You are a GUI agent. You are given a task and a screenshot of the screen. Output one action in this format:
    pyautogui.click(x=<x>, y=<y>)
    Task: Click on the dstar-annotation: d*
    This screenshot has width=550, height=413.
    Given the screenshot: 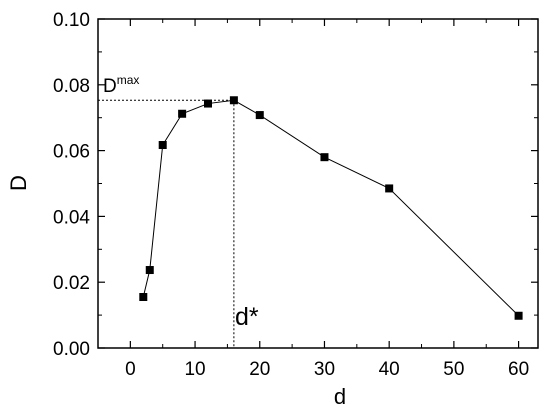 What is the action you would take?
    pyautogui.click(x=247, y=317)
    